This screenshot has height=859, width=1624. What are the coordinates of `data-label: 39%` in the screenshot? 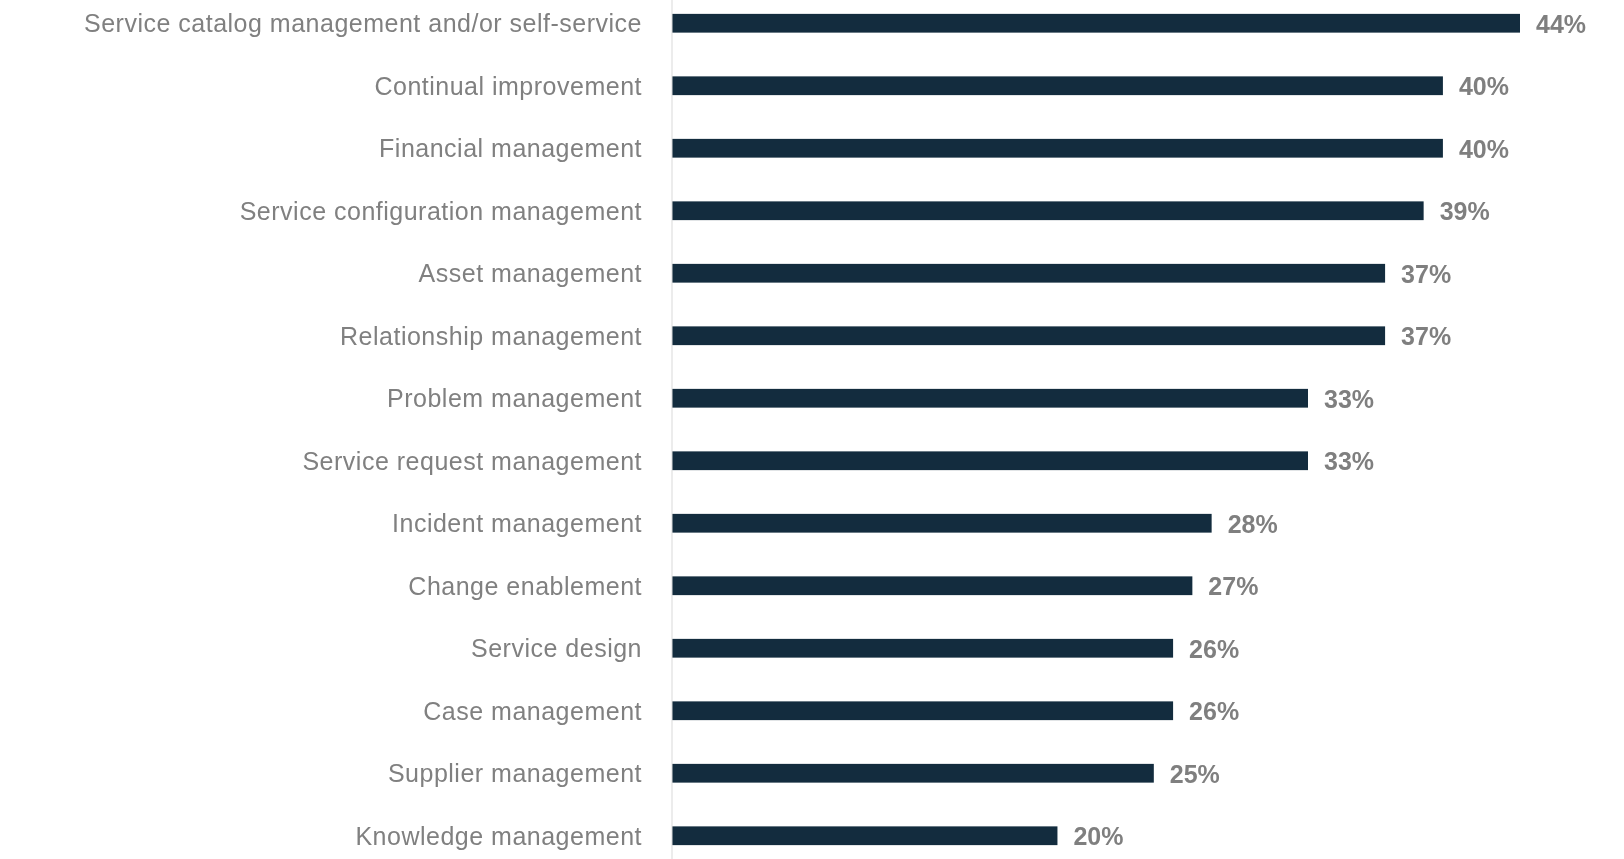 It's located at (1464, 211).